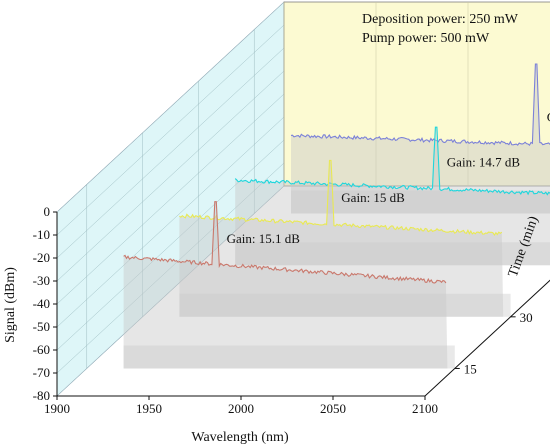 The width and height of the screenshot is (550, 446). I want to click on gain-label-45: Gain: 14.7 dB, so click(484, 161).